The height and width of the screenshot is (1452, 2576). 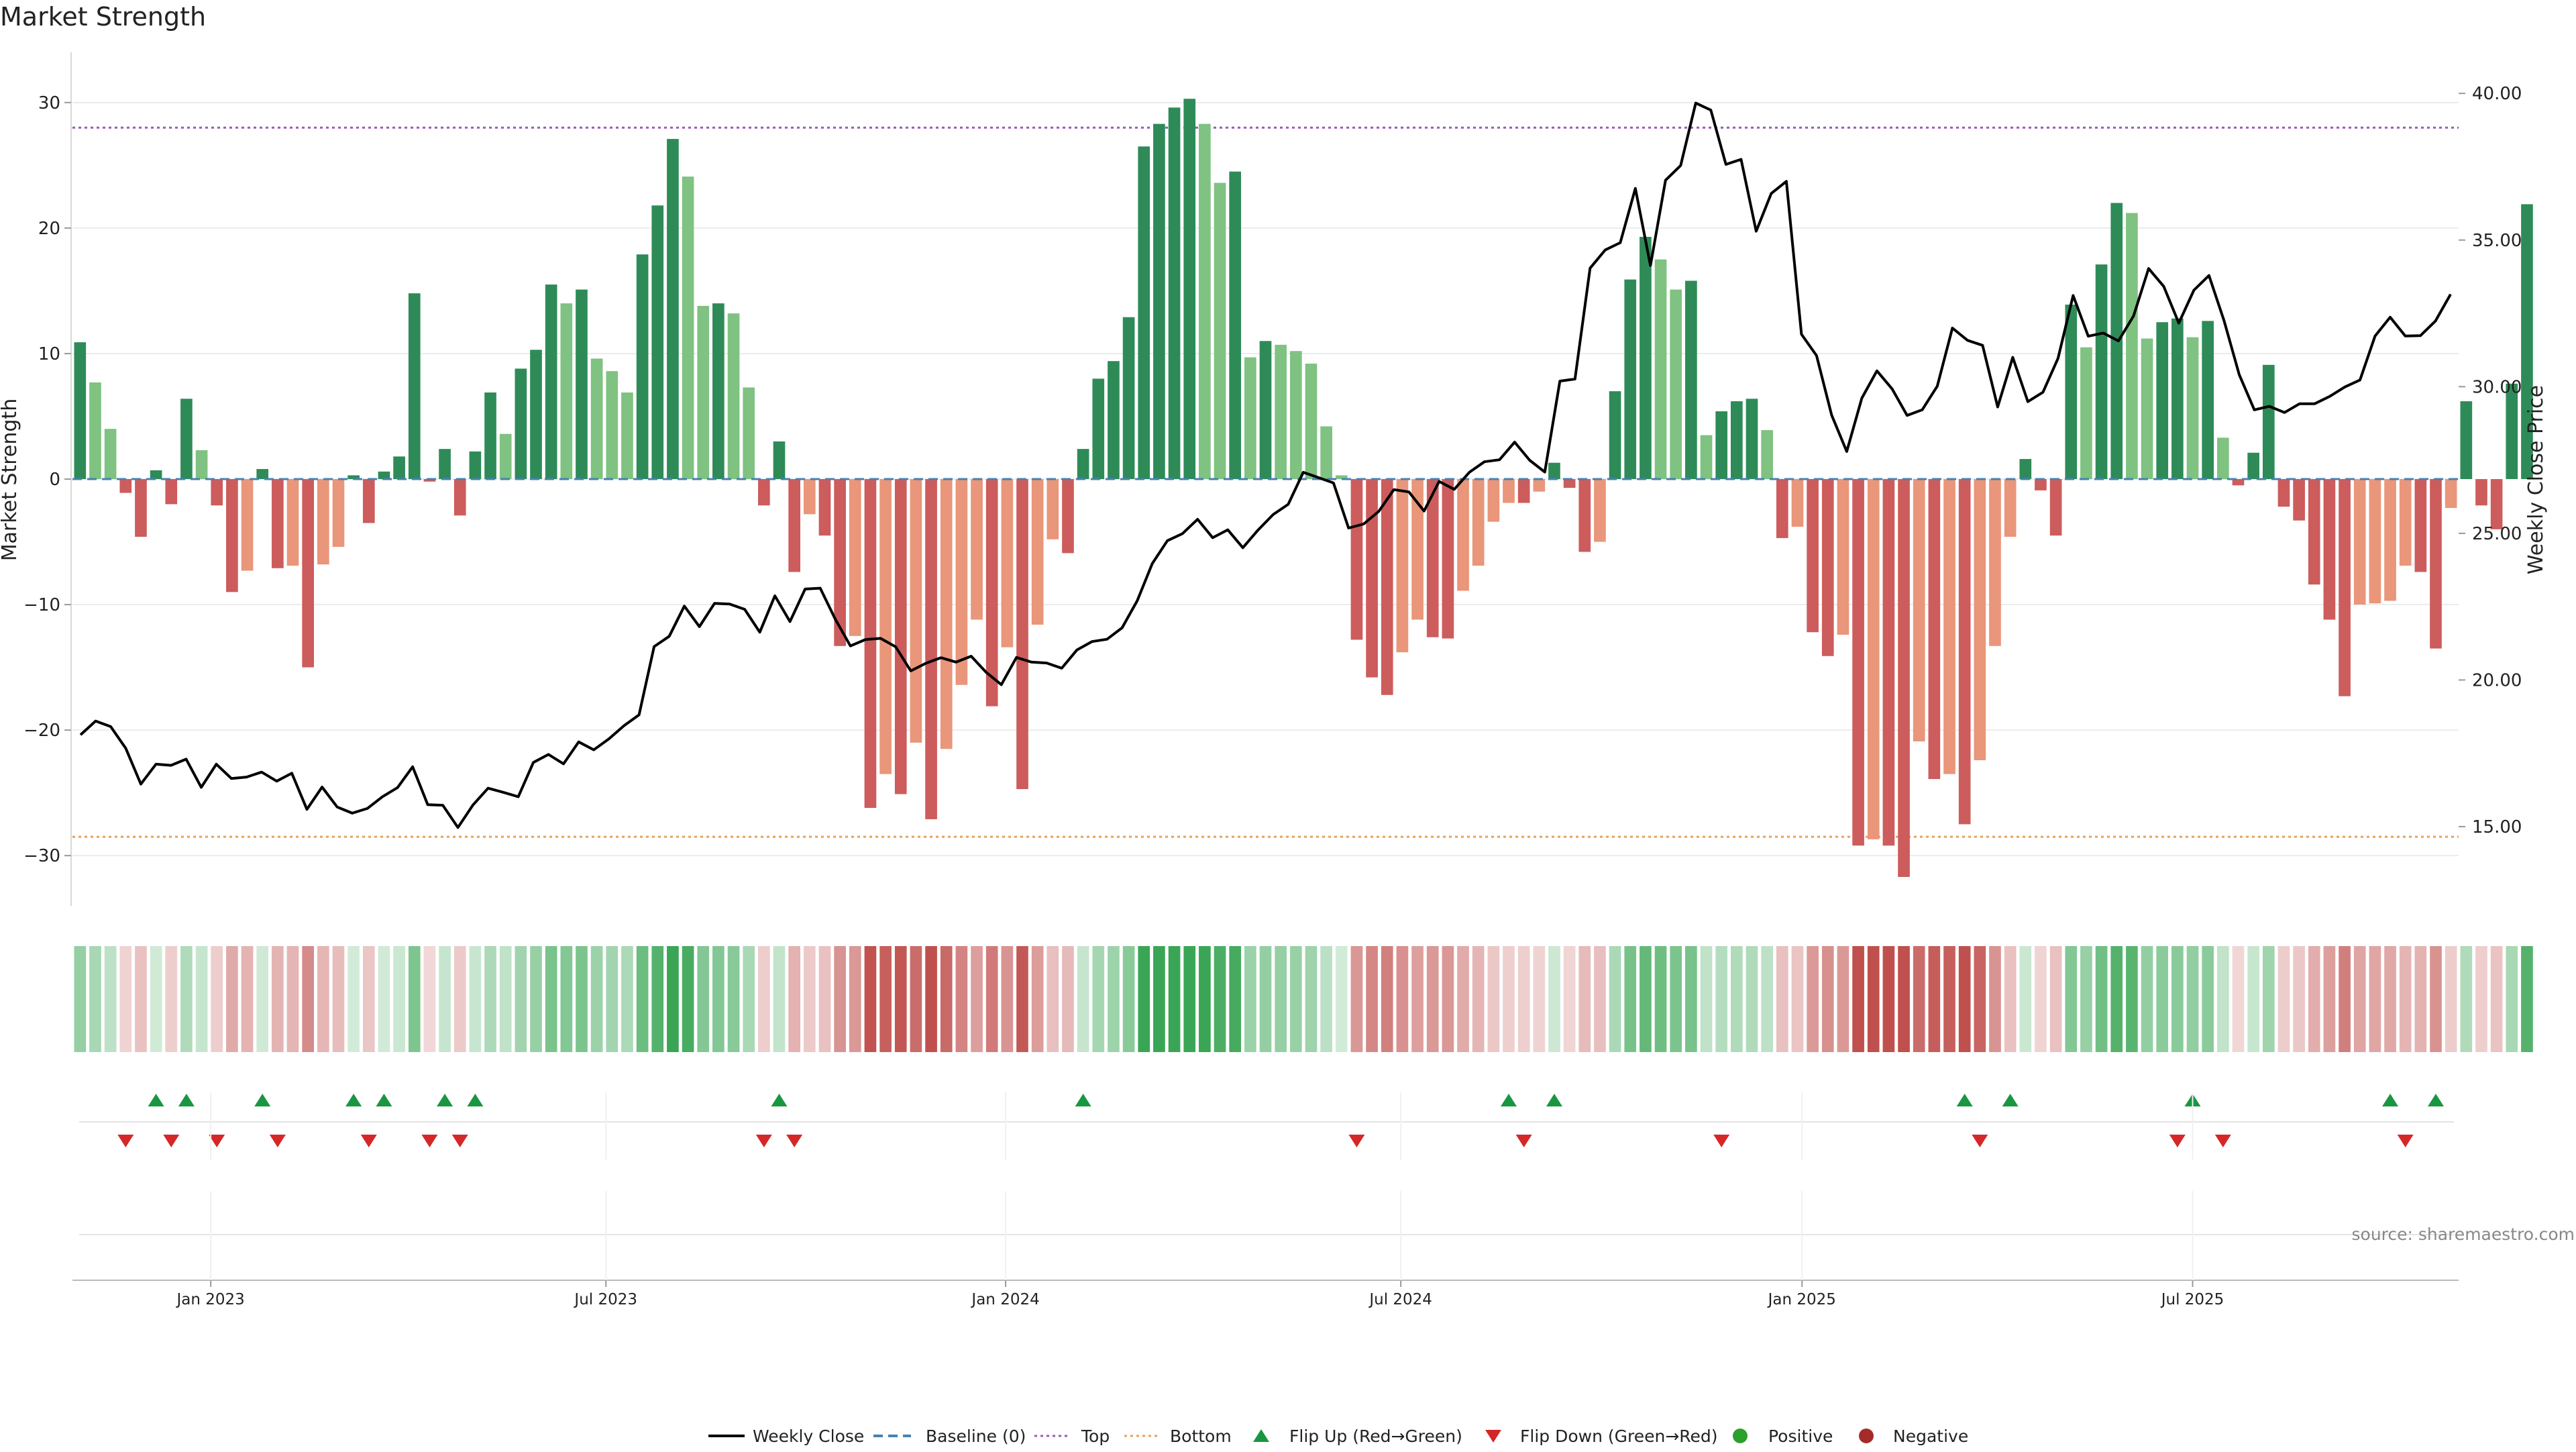 I want to click on legend-negative-icon, so click(x=1866, y=1436).